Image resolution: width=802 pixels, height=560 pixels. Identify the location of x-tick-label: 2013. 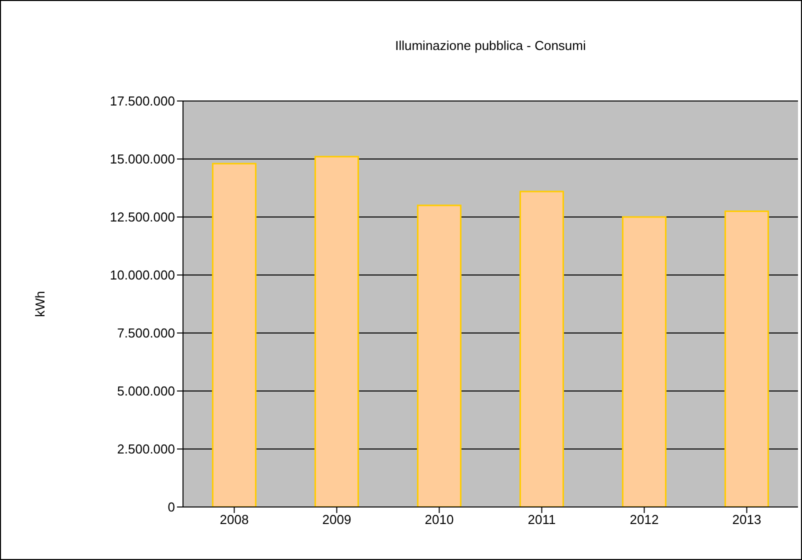
(747, 520).